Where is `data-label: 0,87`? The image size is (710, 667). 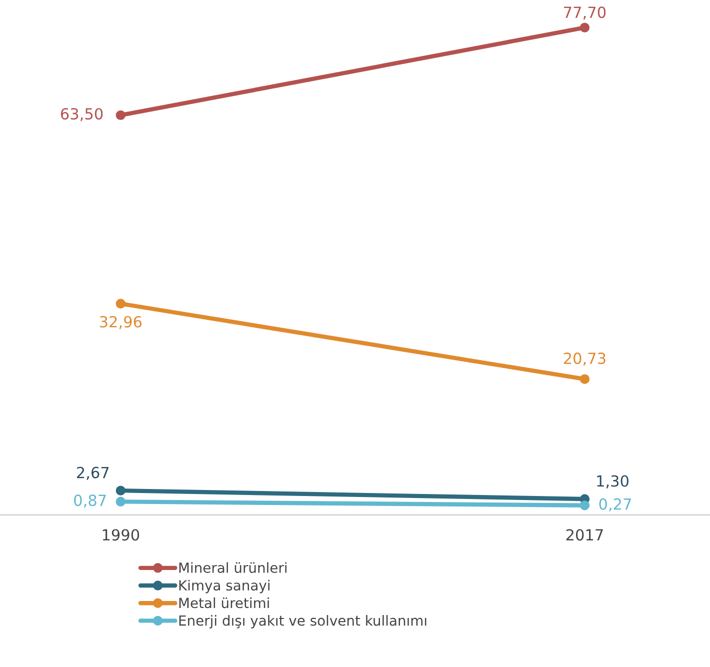
data-label: 0,87 is located at coordinates (90, 501).